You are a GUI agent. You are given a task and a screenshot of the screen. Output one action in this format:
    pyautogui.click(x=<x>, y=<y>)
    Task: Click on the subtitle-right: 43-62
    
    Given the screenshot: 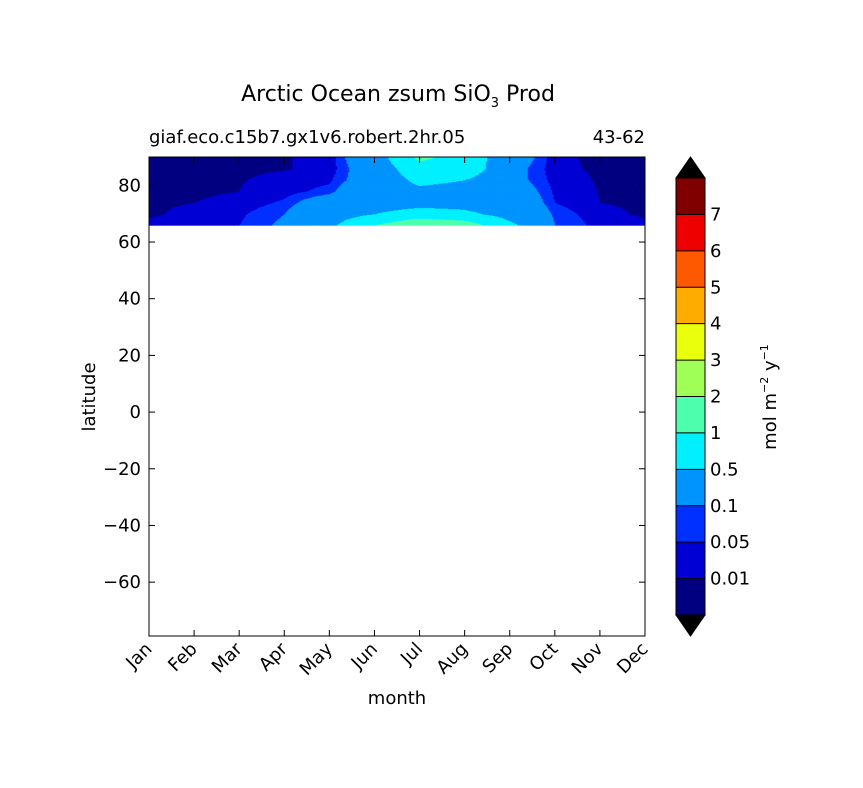 What is the action you would take?
    pyautogui.click(x=619, y=137)
    